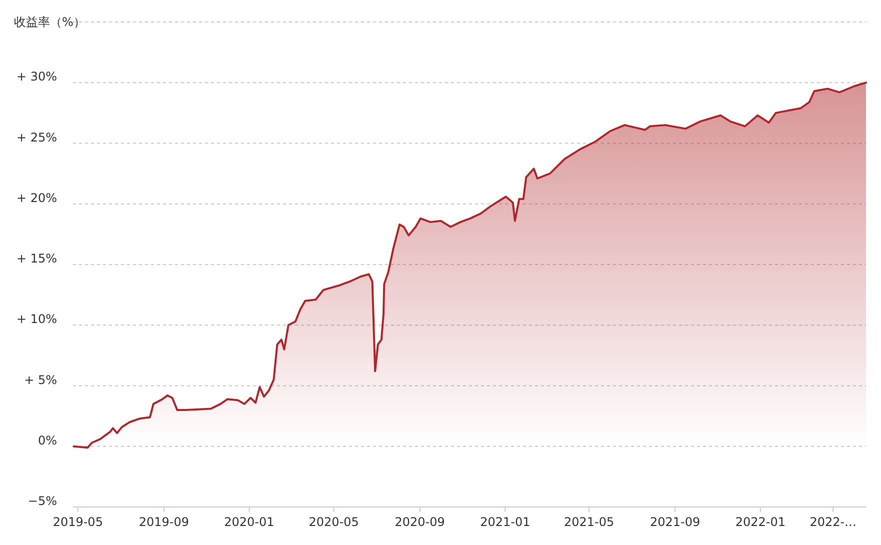  Describe the element at coordinates (40, 379) in the screenshot. I see `y-tick-label: + 5%` at that location.